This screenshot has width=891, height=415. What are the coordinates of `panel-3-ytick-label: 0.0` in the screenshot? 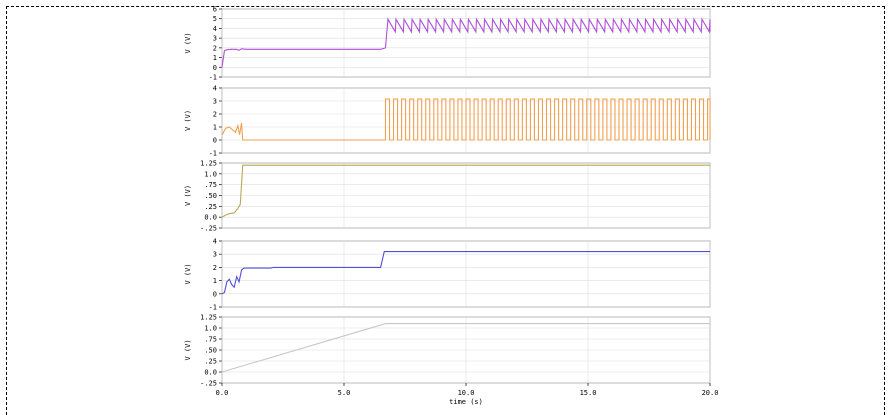 It's located at (210, 218).